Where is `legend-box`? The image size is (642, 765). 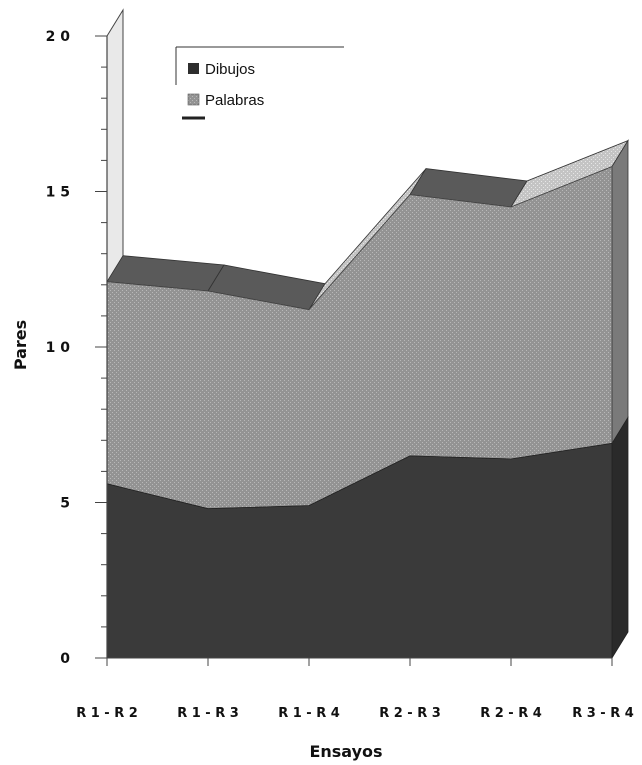 legend-box is located at coordinates (260, 82).